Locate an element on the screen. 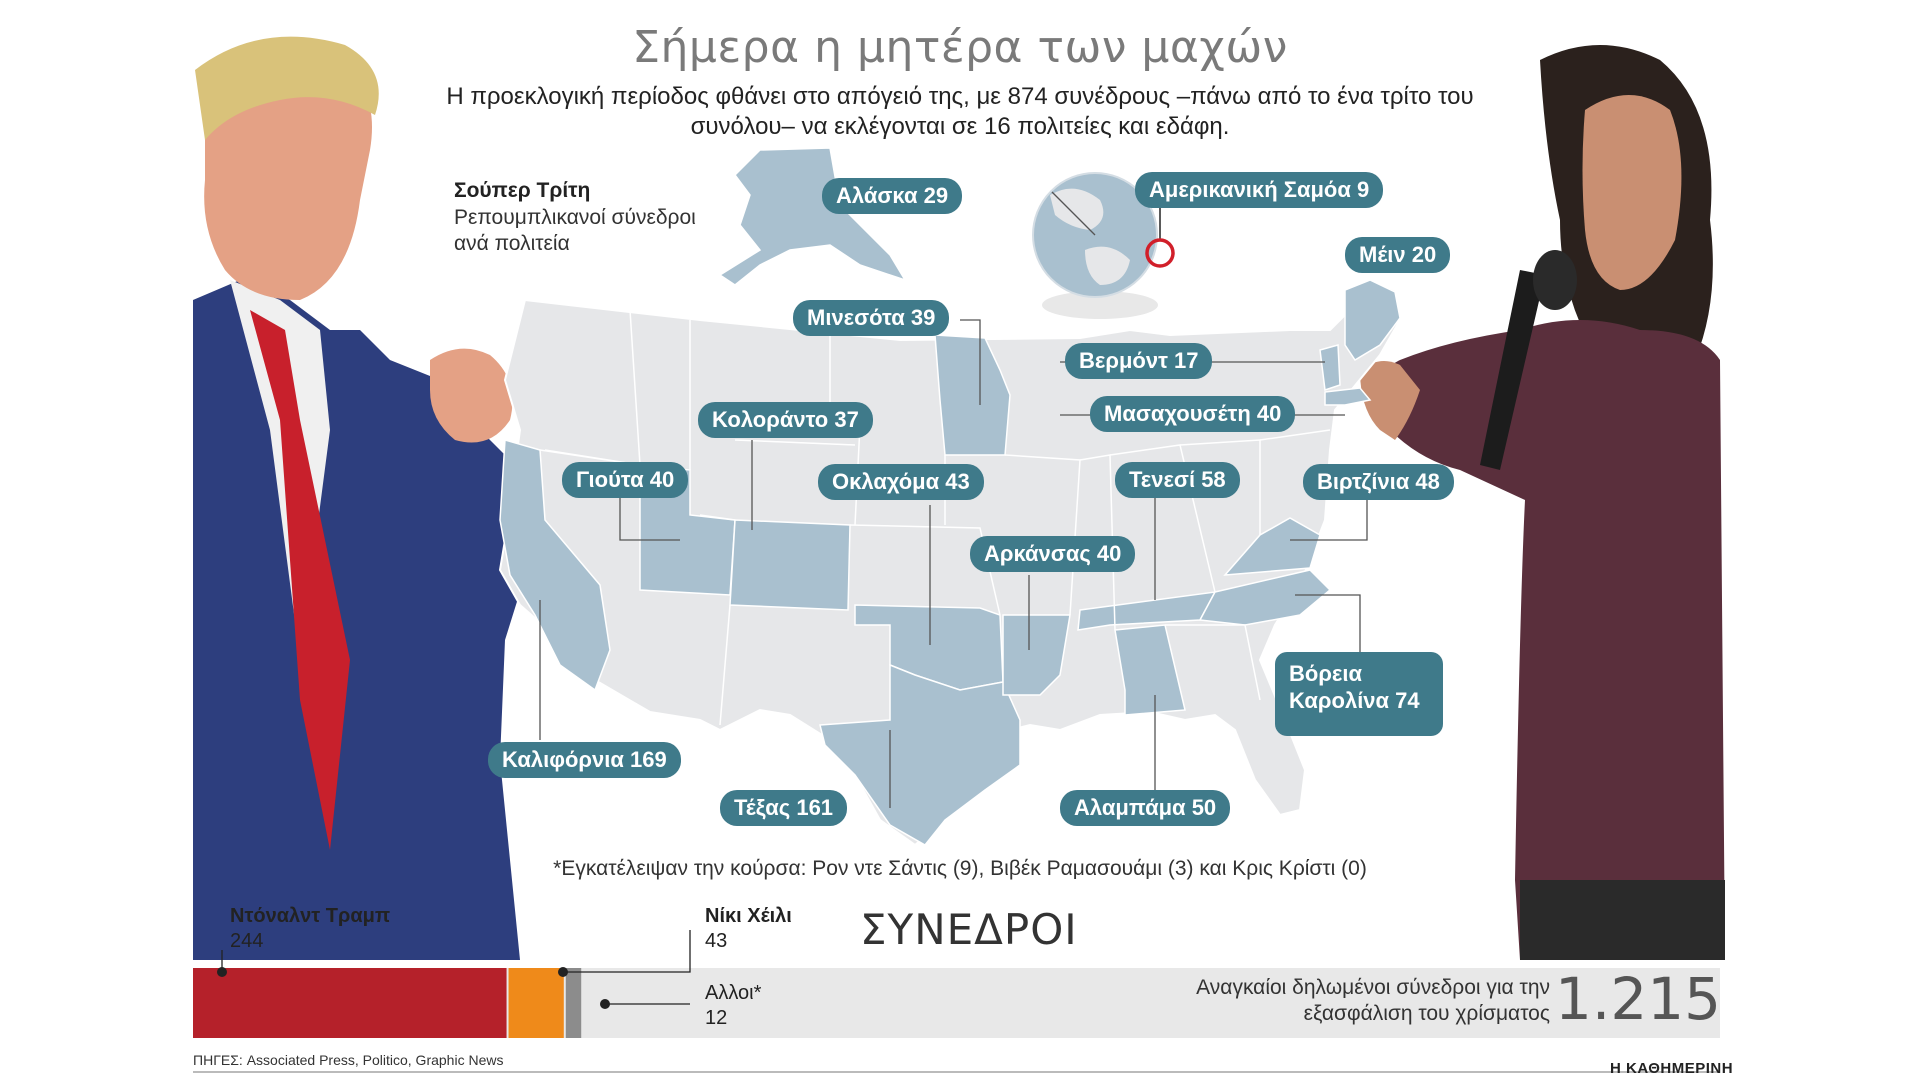 The image size is (1920, 1080). label-american-samoa: Αμερικανική Σαμόα 9 is located at coordinates (1259, 190).